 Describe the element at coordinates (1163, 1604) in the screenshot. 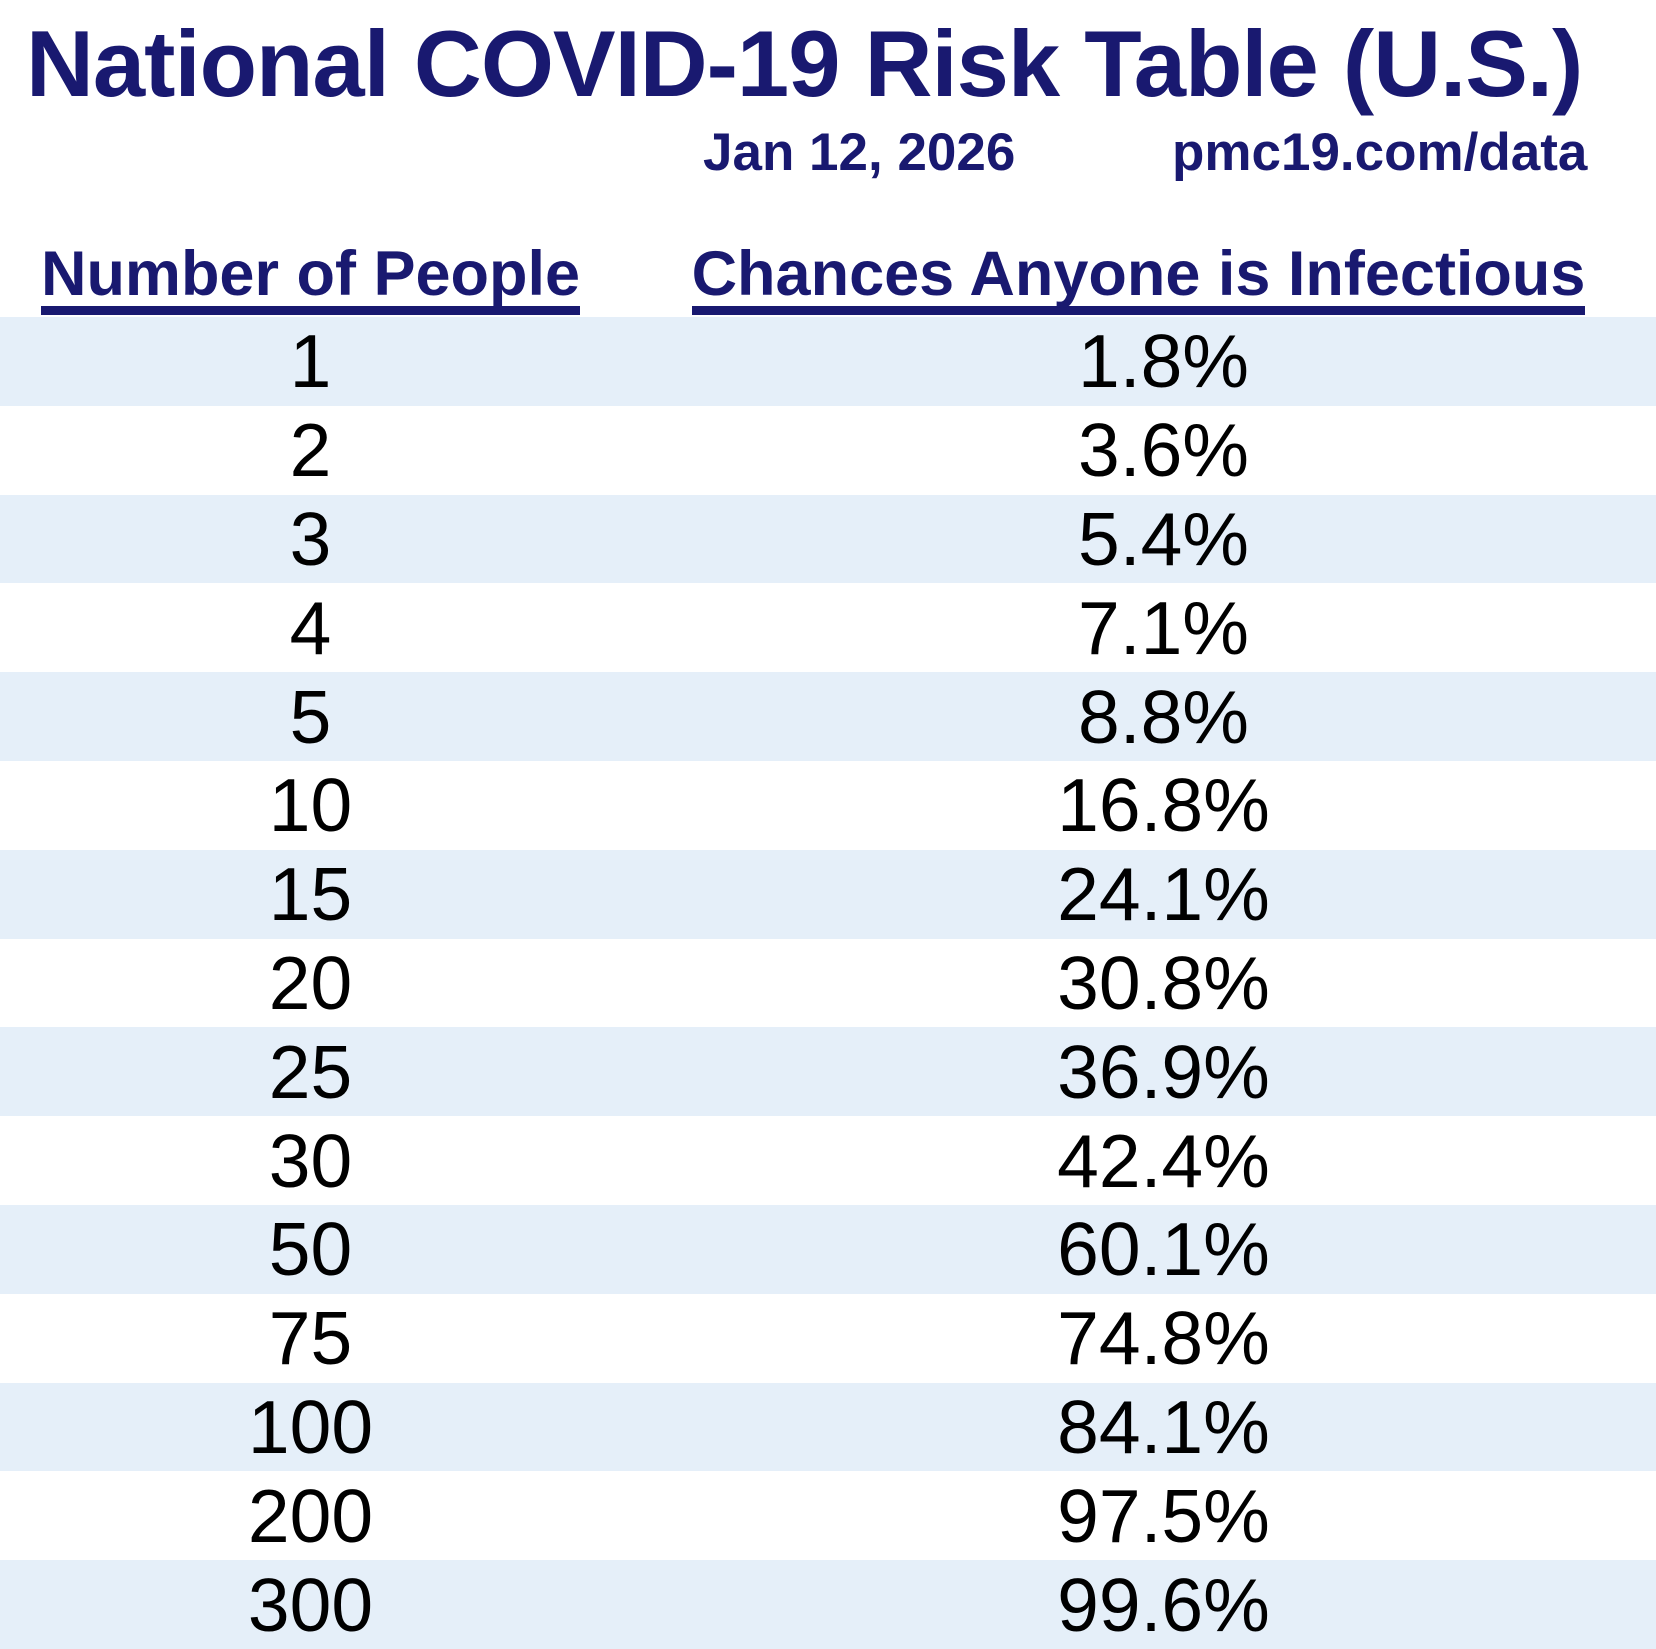

I see `infection-chance-cell: 99.6%` at that location.